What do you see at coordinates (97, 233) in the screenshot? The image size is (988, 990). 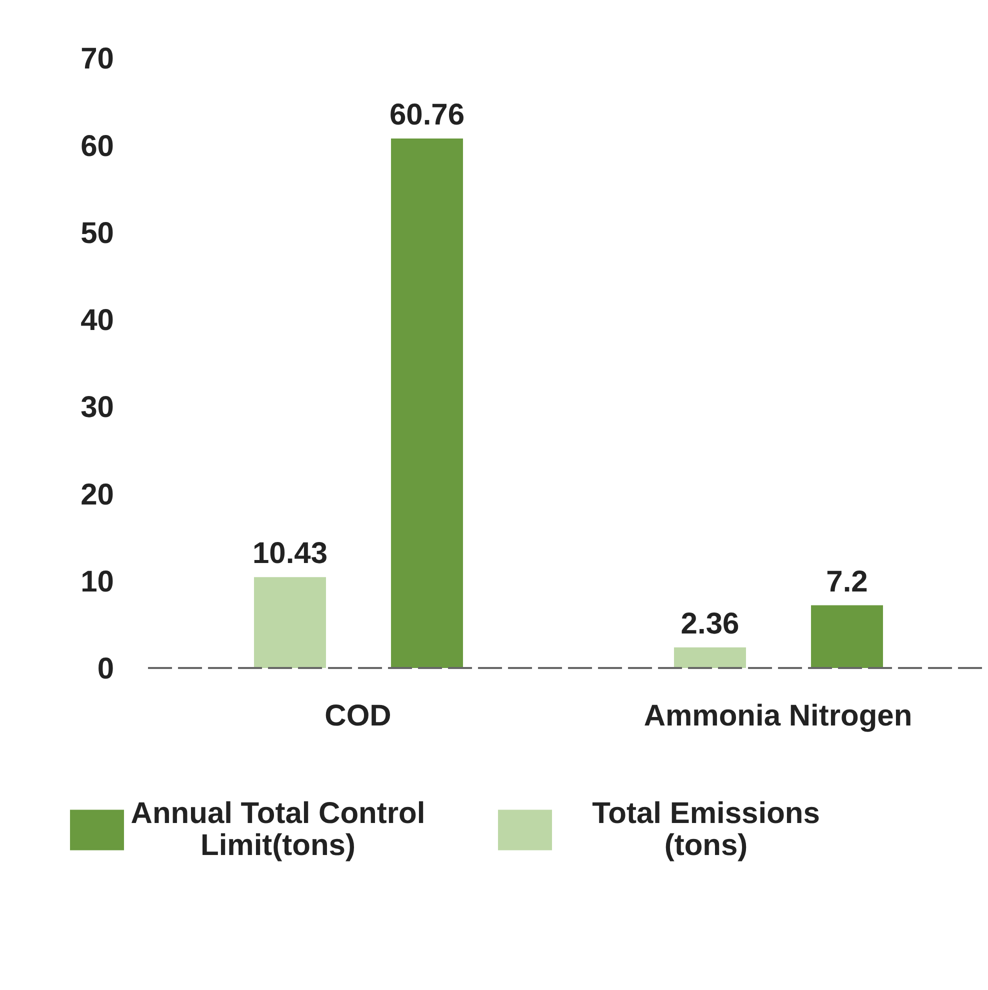 I see `y-tick-label: 50` at bounding box center [97, 233].